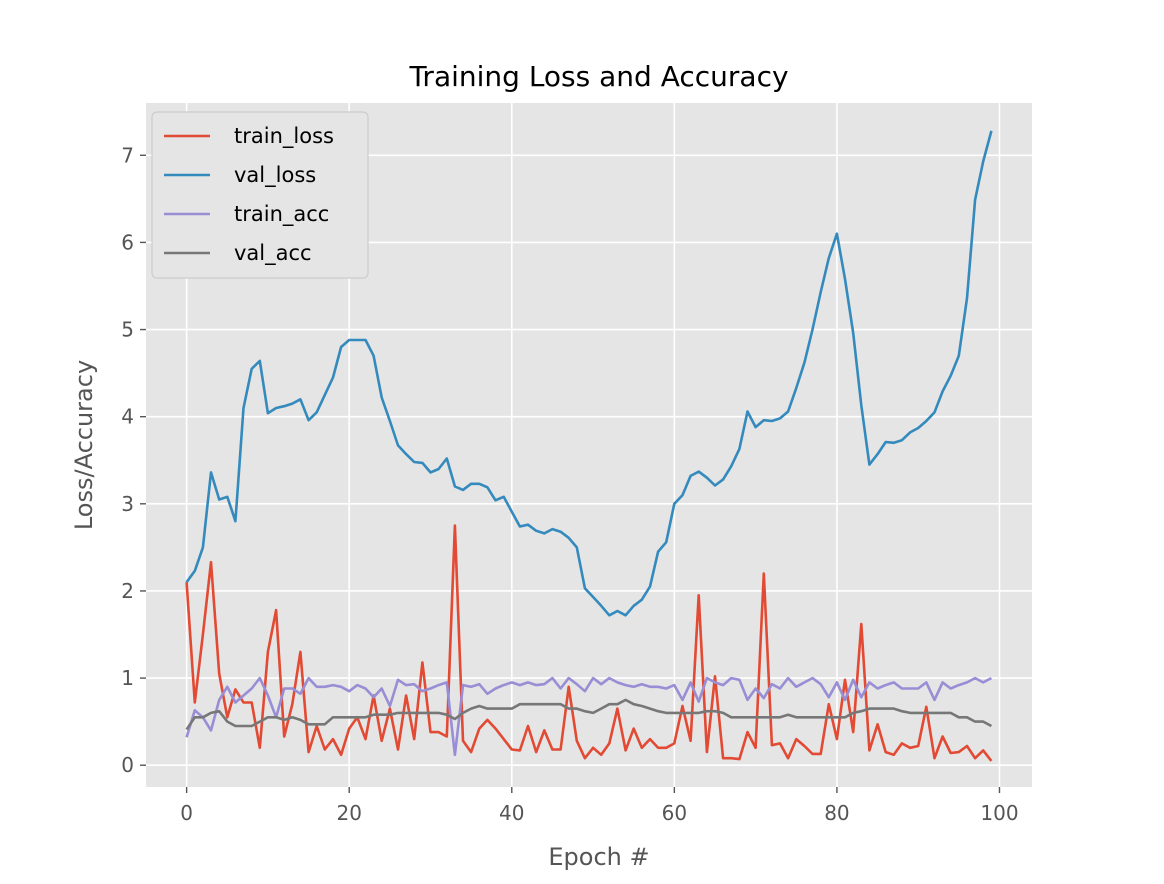 The image size is (1164, 884). What do you see at coordinates (598, 857) in the screenshot?
I see `x-axis-label: Epoch #` at bounding box center [598, 857].